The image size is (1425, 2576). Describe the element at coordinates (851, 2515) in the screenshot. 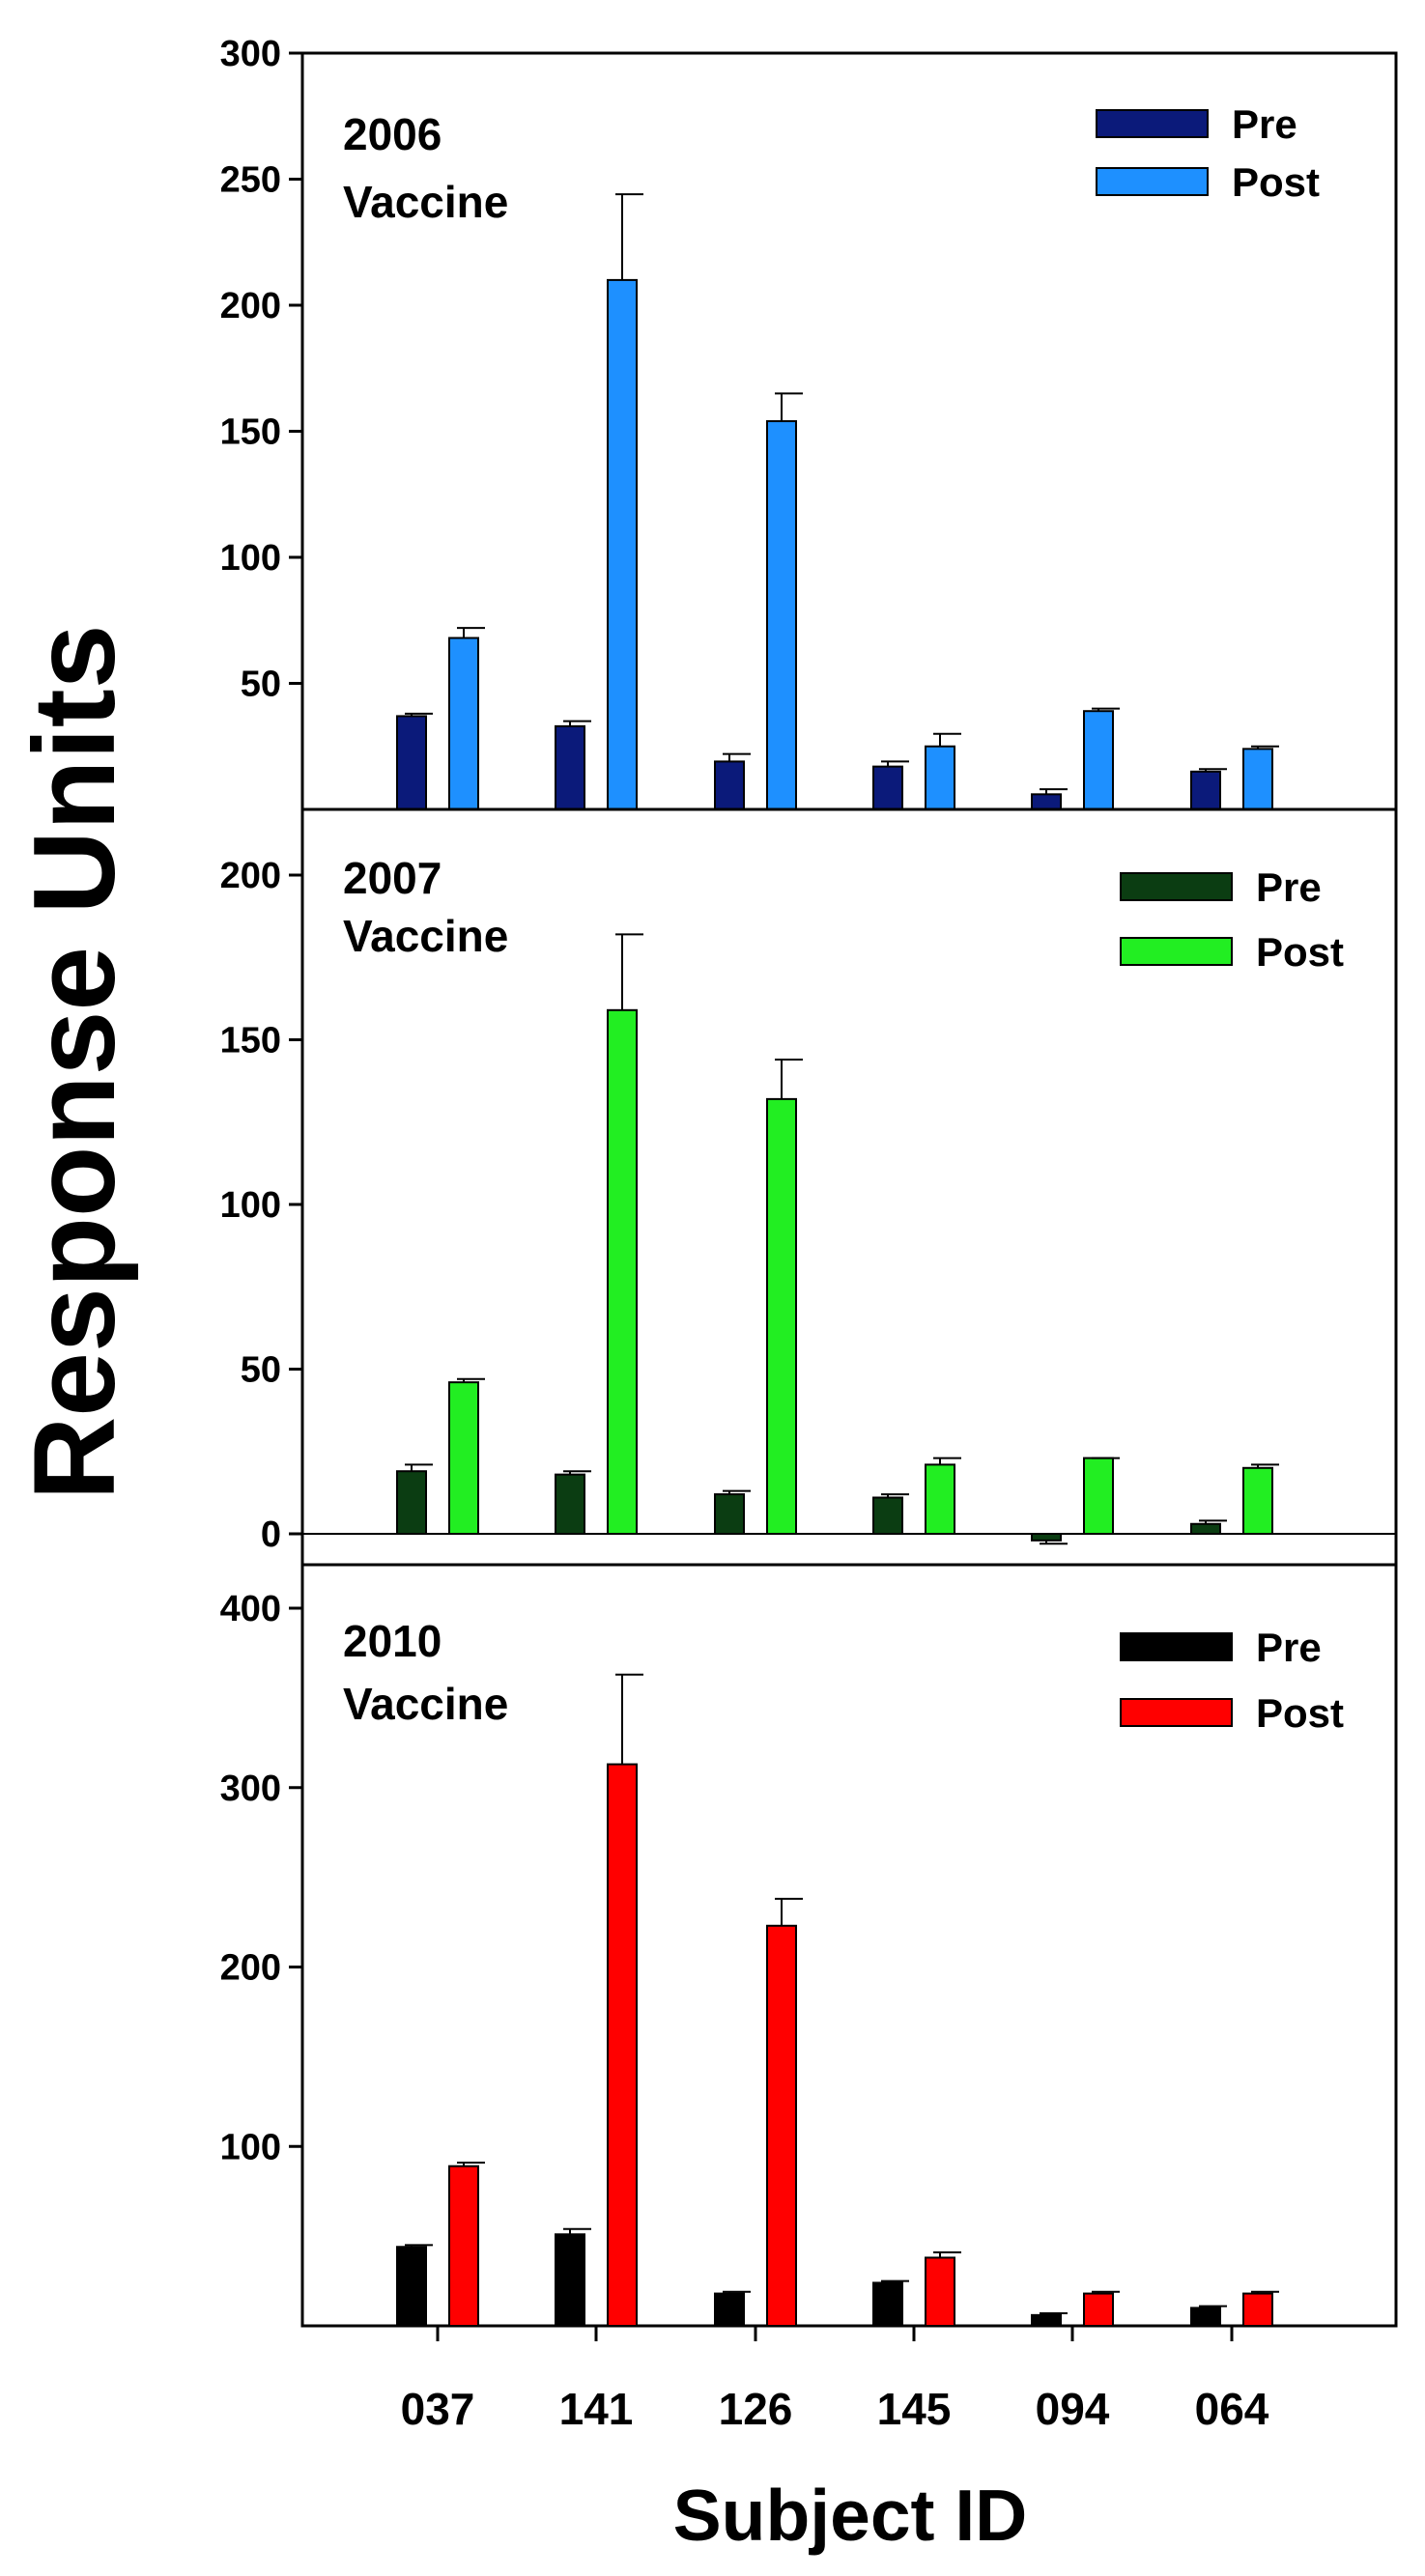

I see `x-axis-label: Subject ID` at that location.